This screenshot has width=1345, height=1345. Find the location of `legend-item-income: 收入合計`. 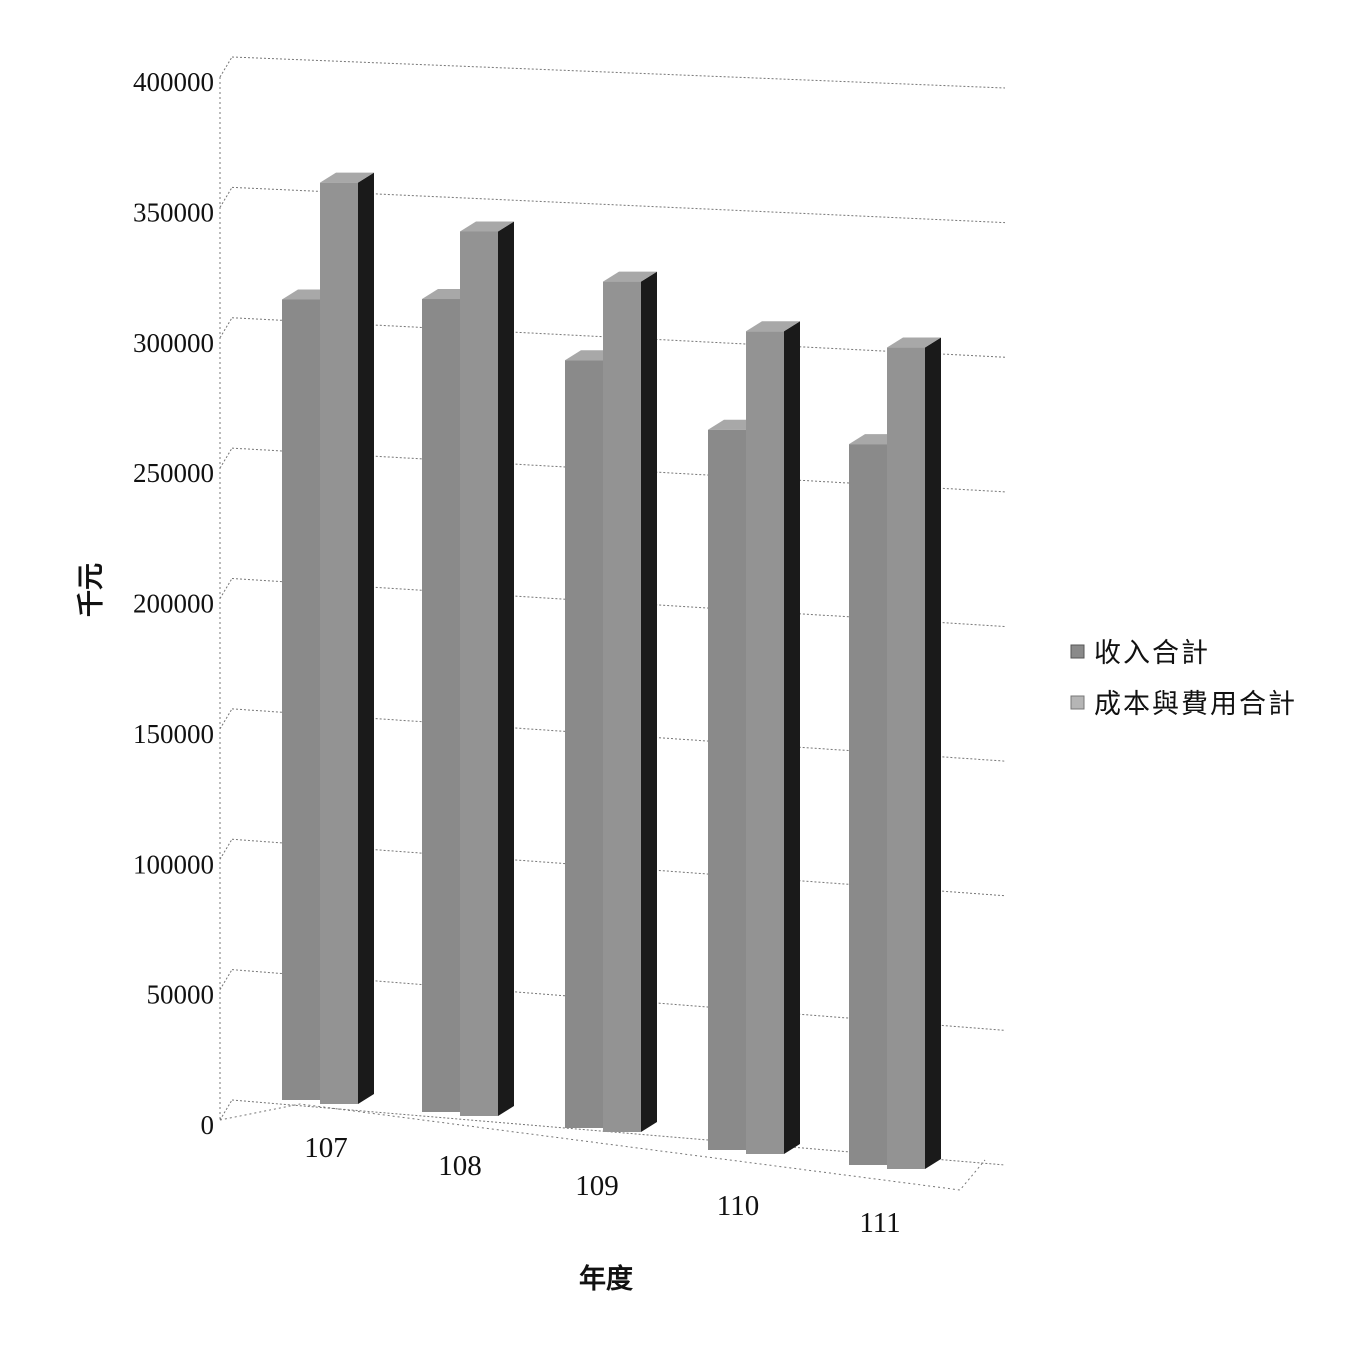

legend-item-income: 收入合計 is located at coordinates (1140, 653).